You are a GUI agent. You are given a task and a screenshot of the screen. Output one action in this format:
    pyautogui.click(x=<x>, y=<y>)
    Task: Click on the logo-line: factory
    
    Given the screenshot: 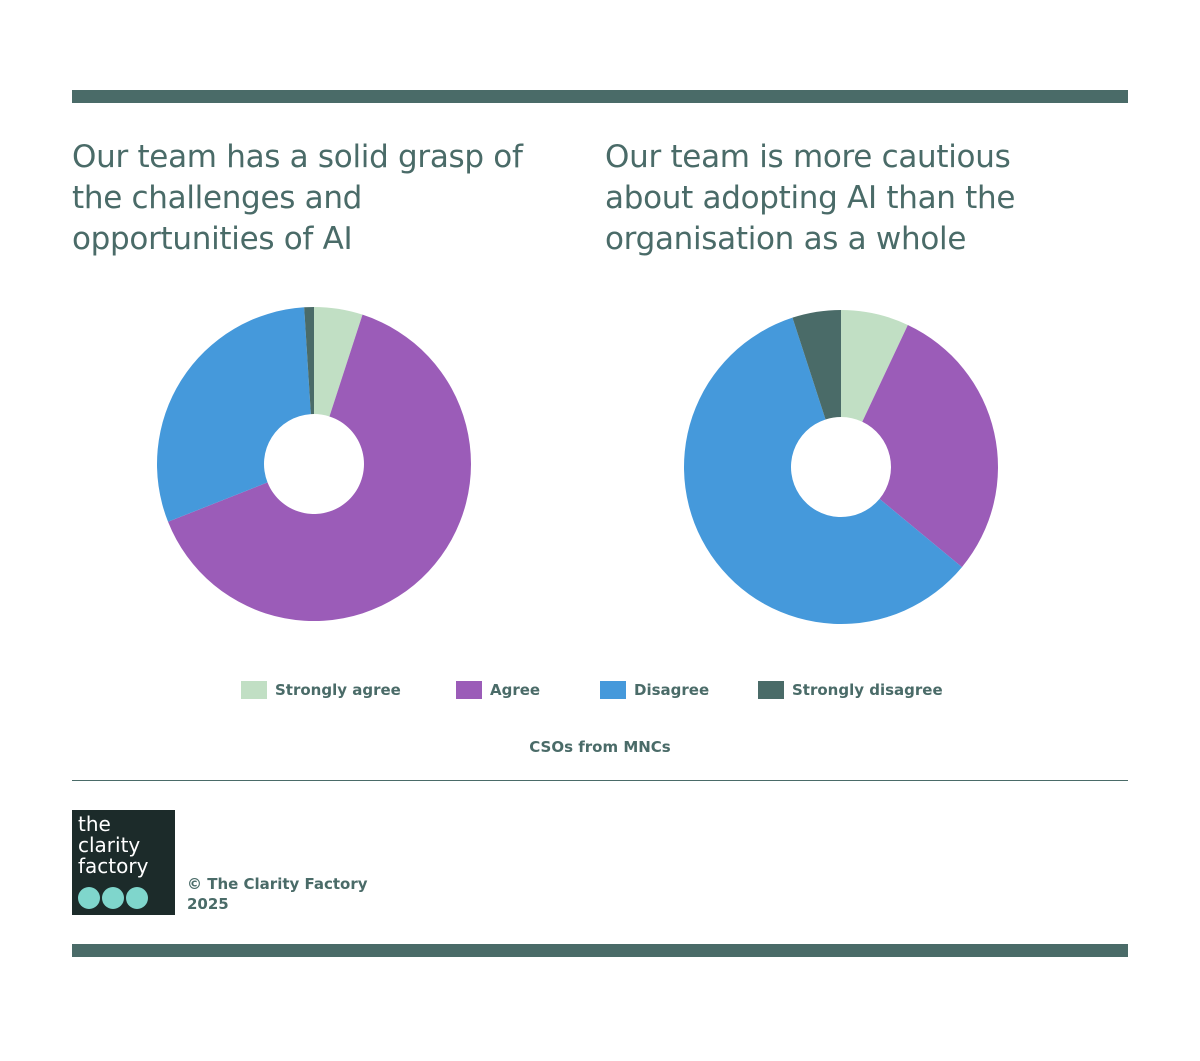 What is the action you would take?
    pyautogui.click(x=113, y=866)
    